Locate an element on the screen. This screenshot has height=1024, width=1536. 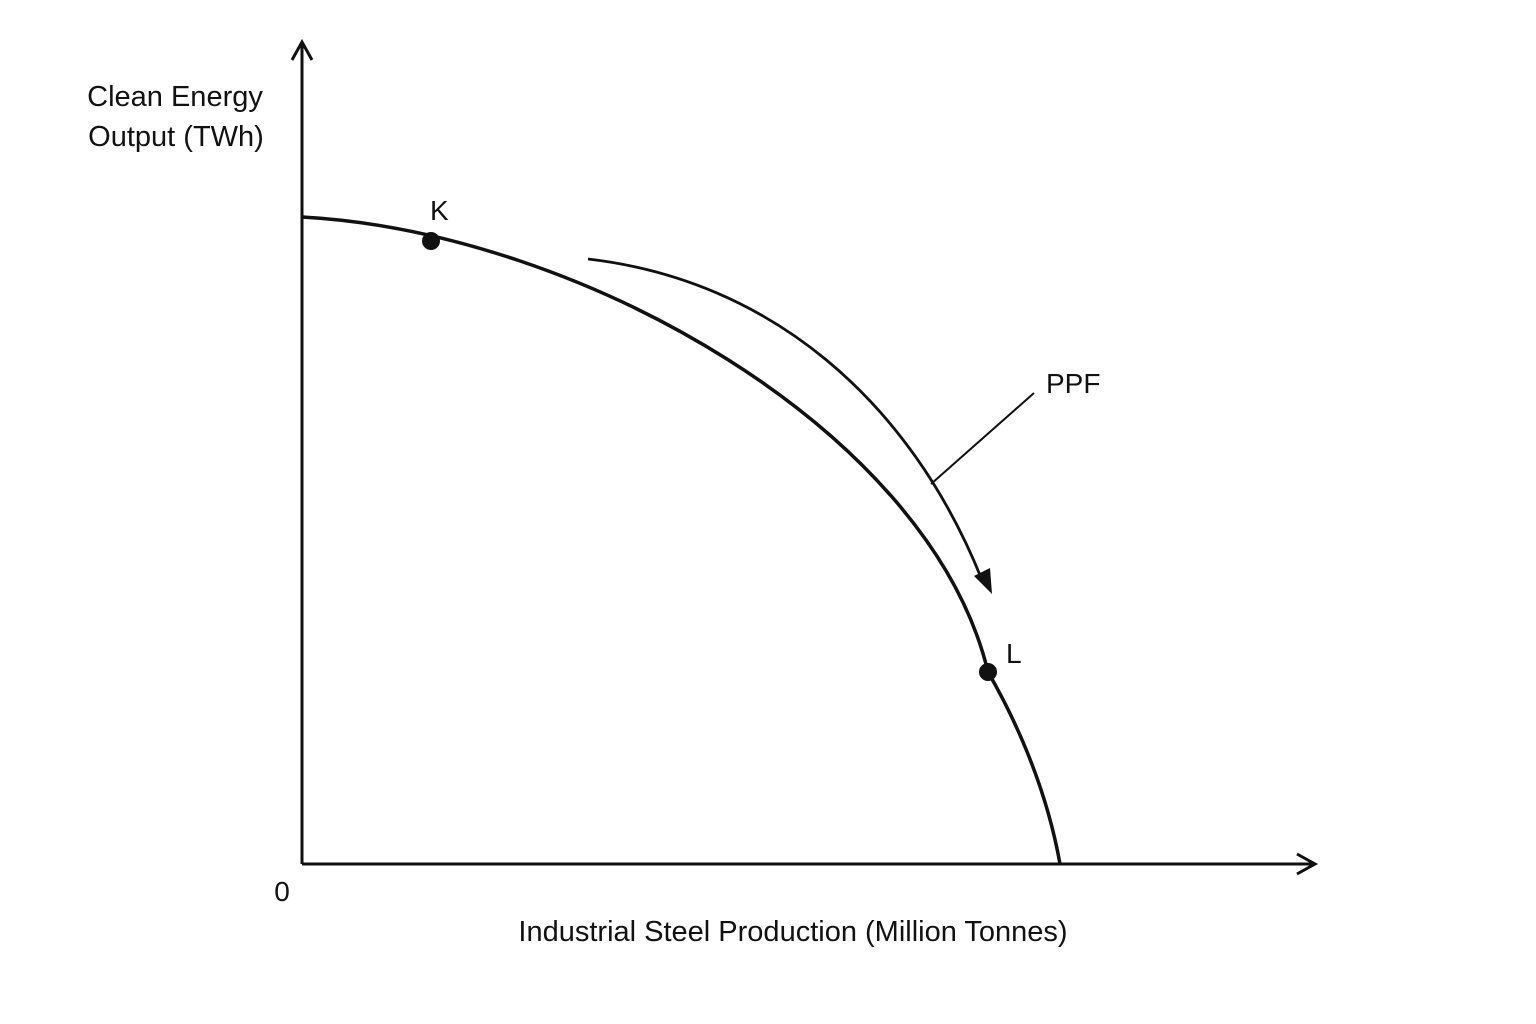
origin-label: 0 is located at coordinates (282, 891).